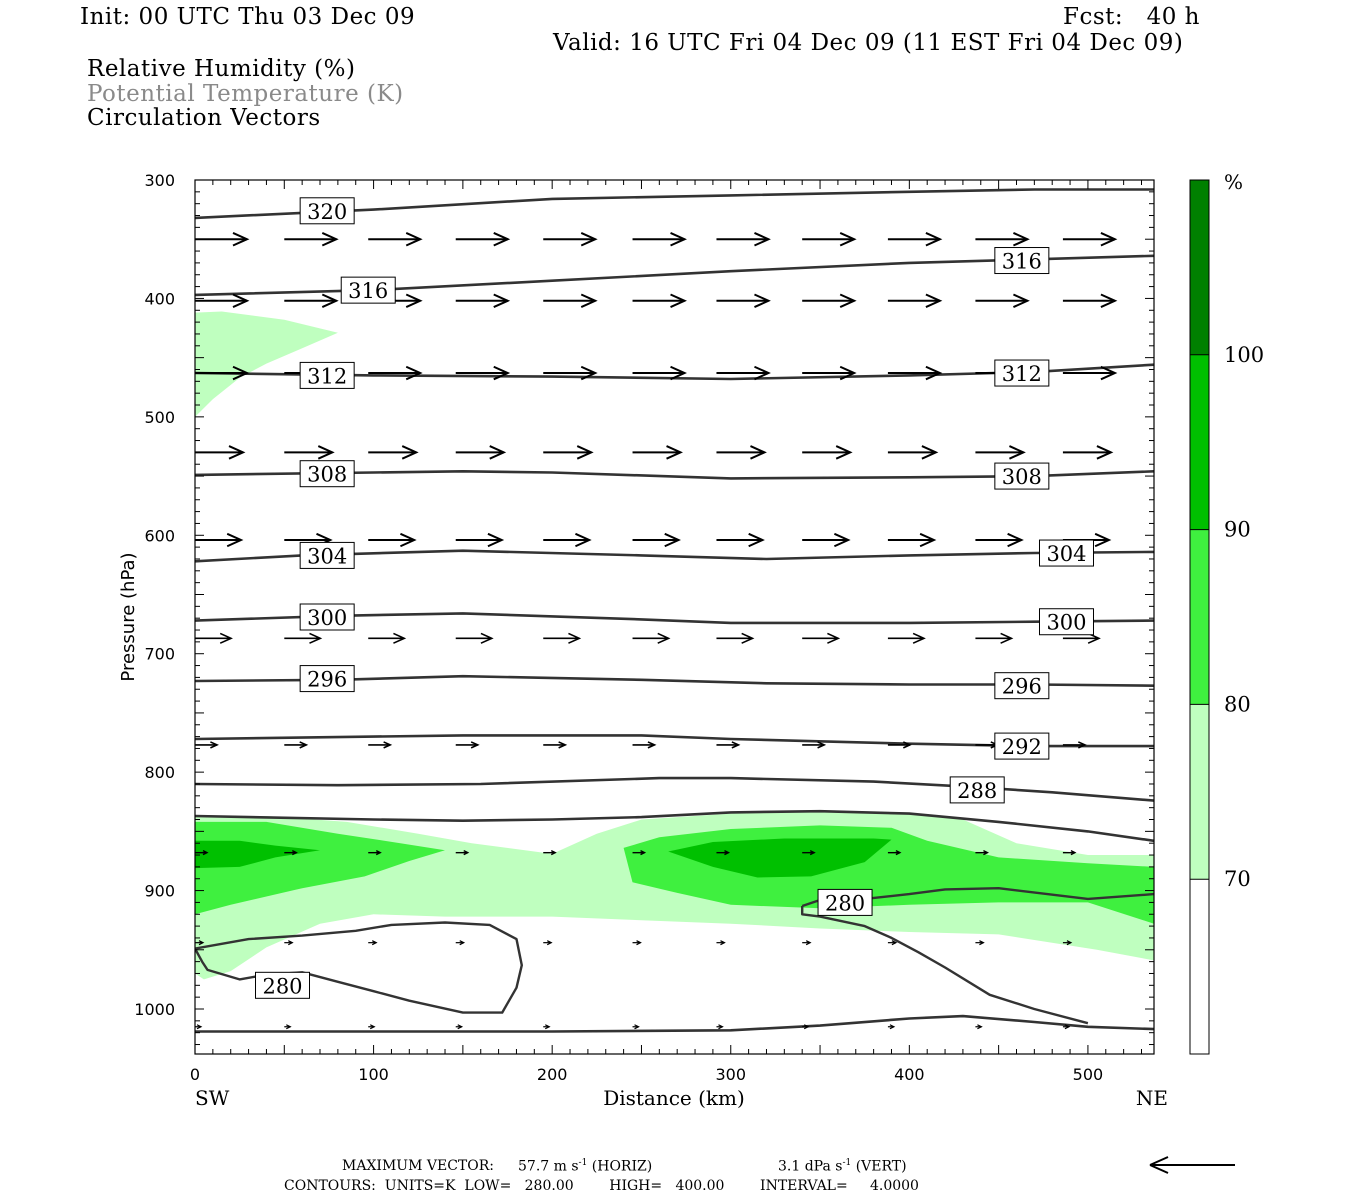  Describe the element at coordinates (845, 903) in the screenshot. I see `contour-label-text: 280` at that location.